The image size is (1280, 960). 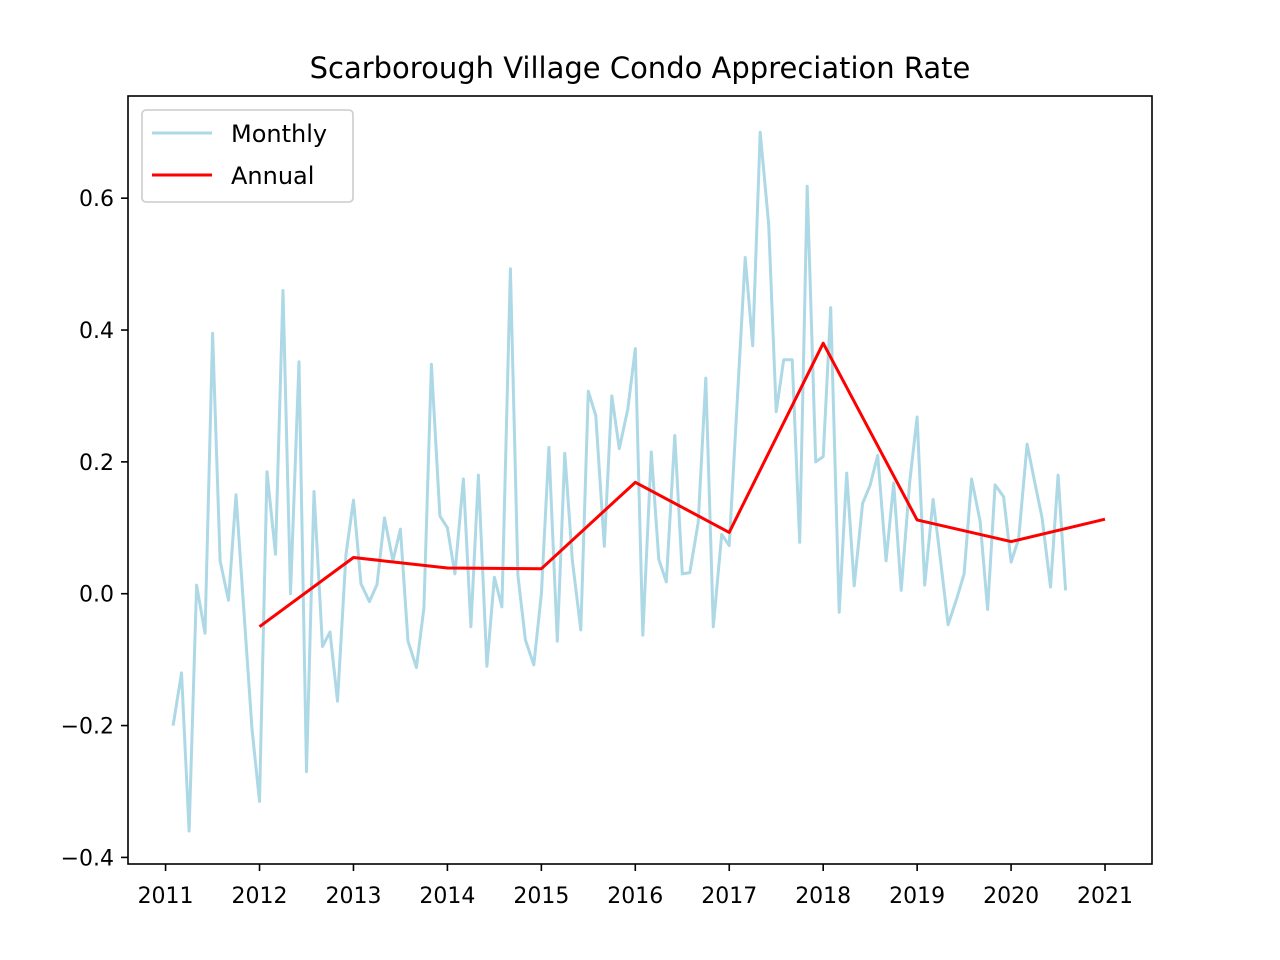 I want to click on y-tick-label: 0.6, so click(x=96, y=199).